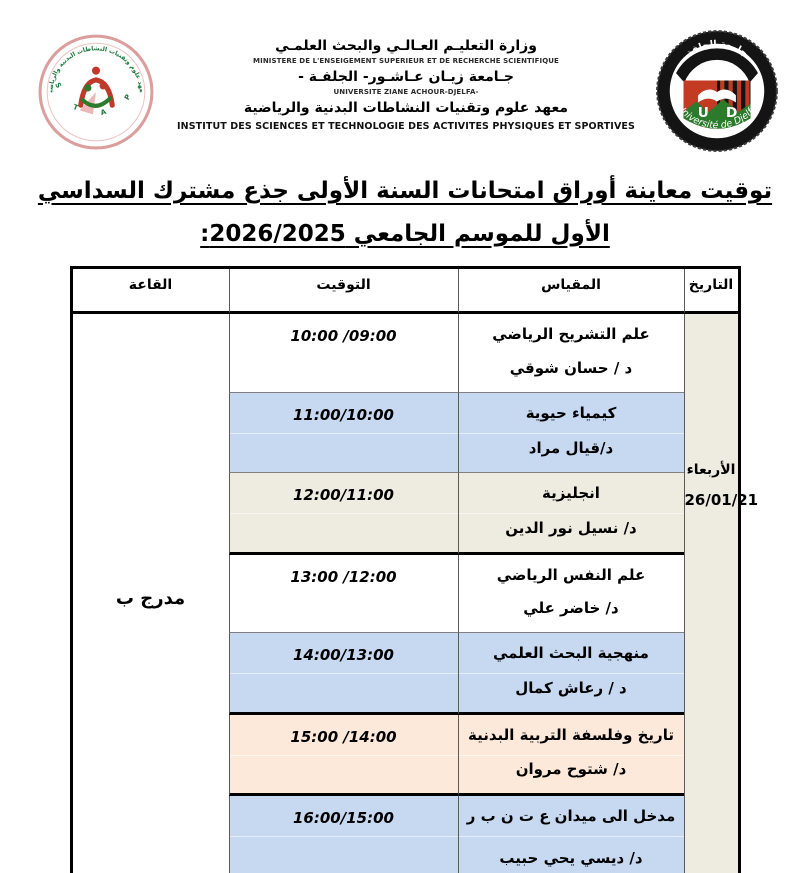  I want to click on exam-time: 14:00/13:00, so click(343, 674).